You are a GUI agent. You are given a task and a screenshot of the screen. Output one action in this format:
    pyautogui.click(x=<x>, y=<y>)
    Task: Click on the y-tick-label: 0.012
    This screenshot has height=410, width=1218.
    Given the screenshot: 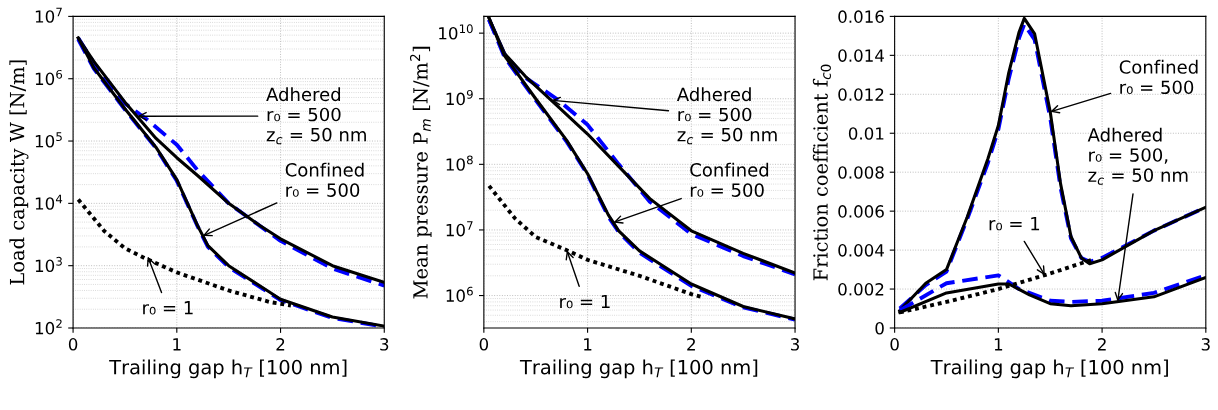 What is the action you would take?
    pyautogui.click(x=861, y=94)
    